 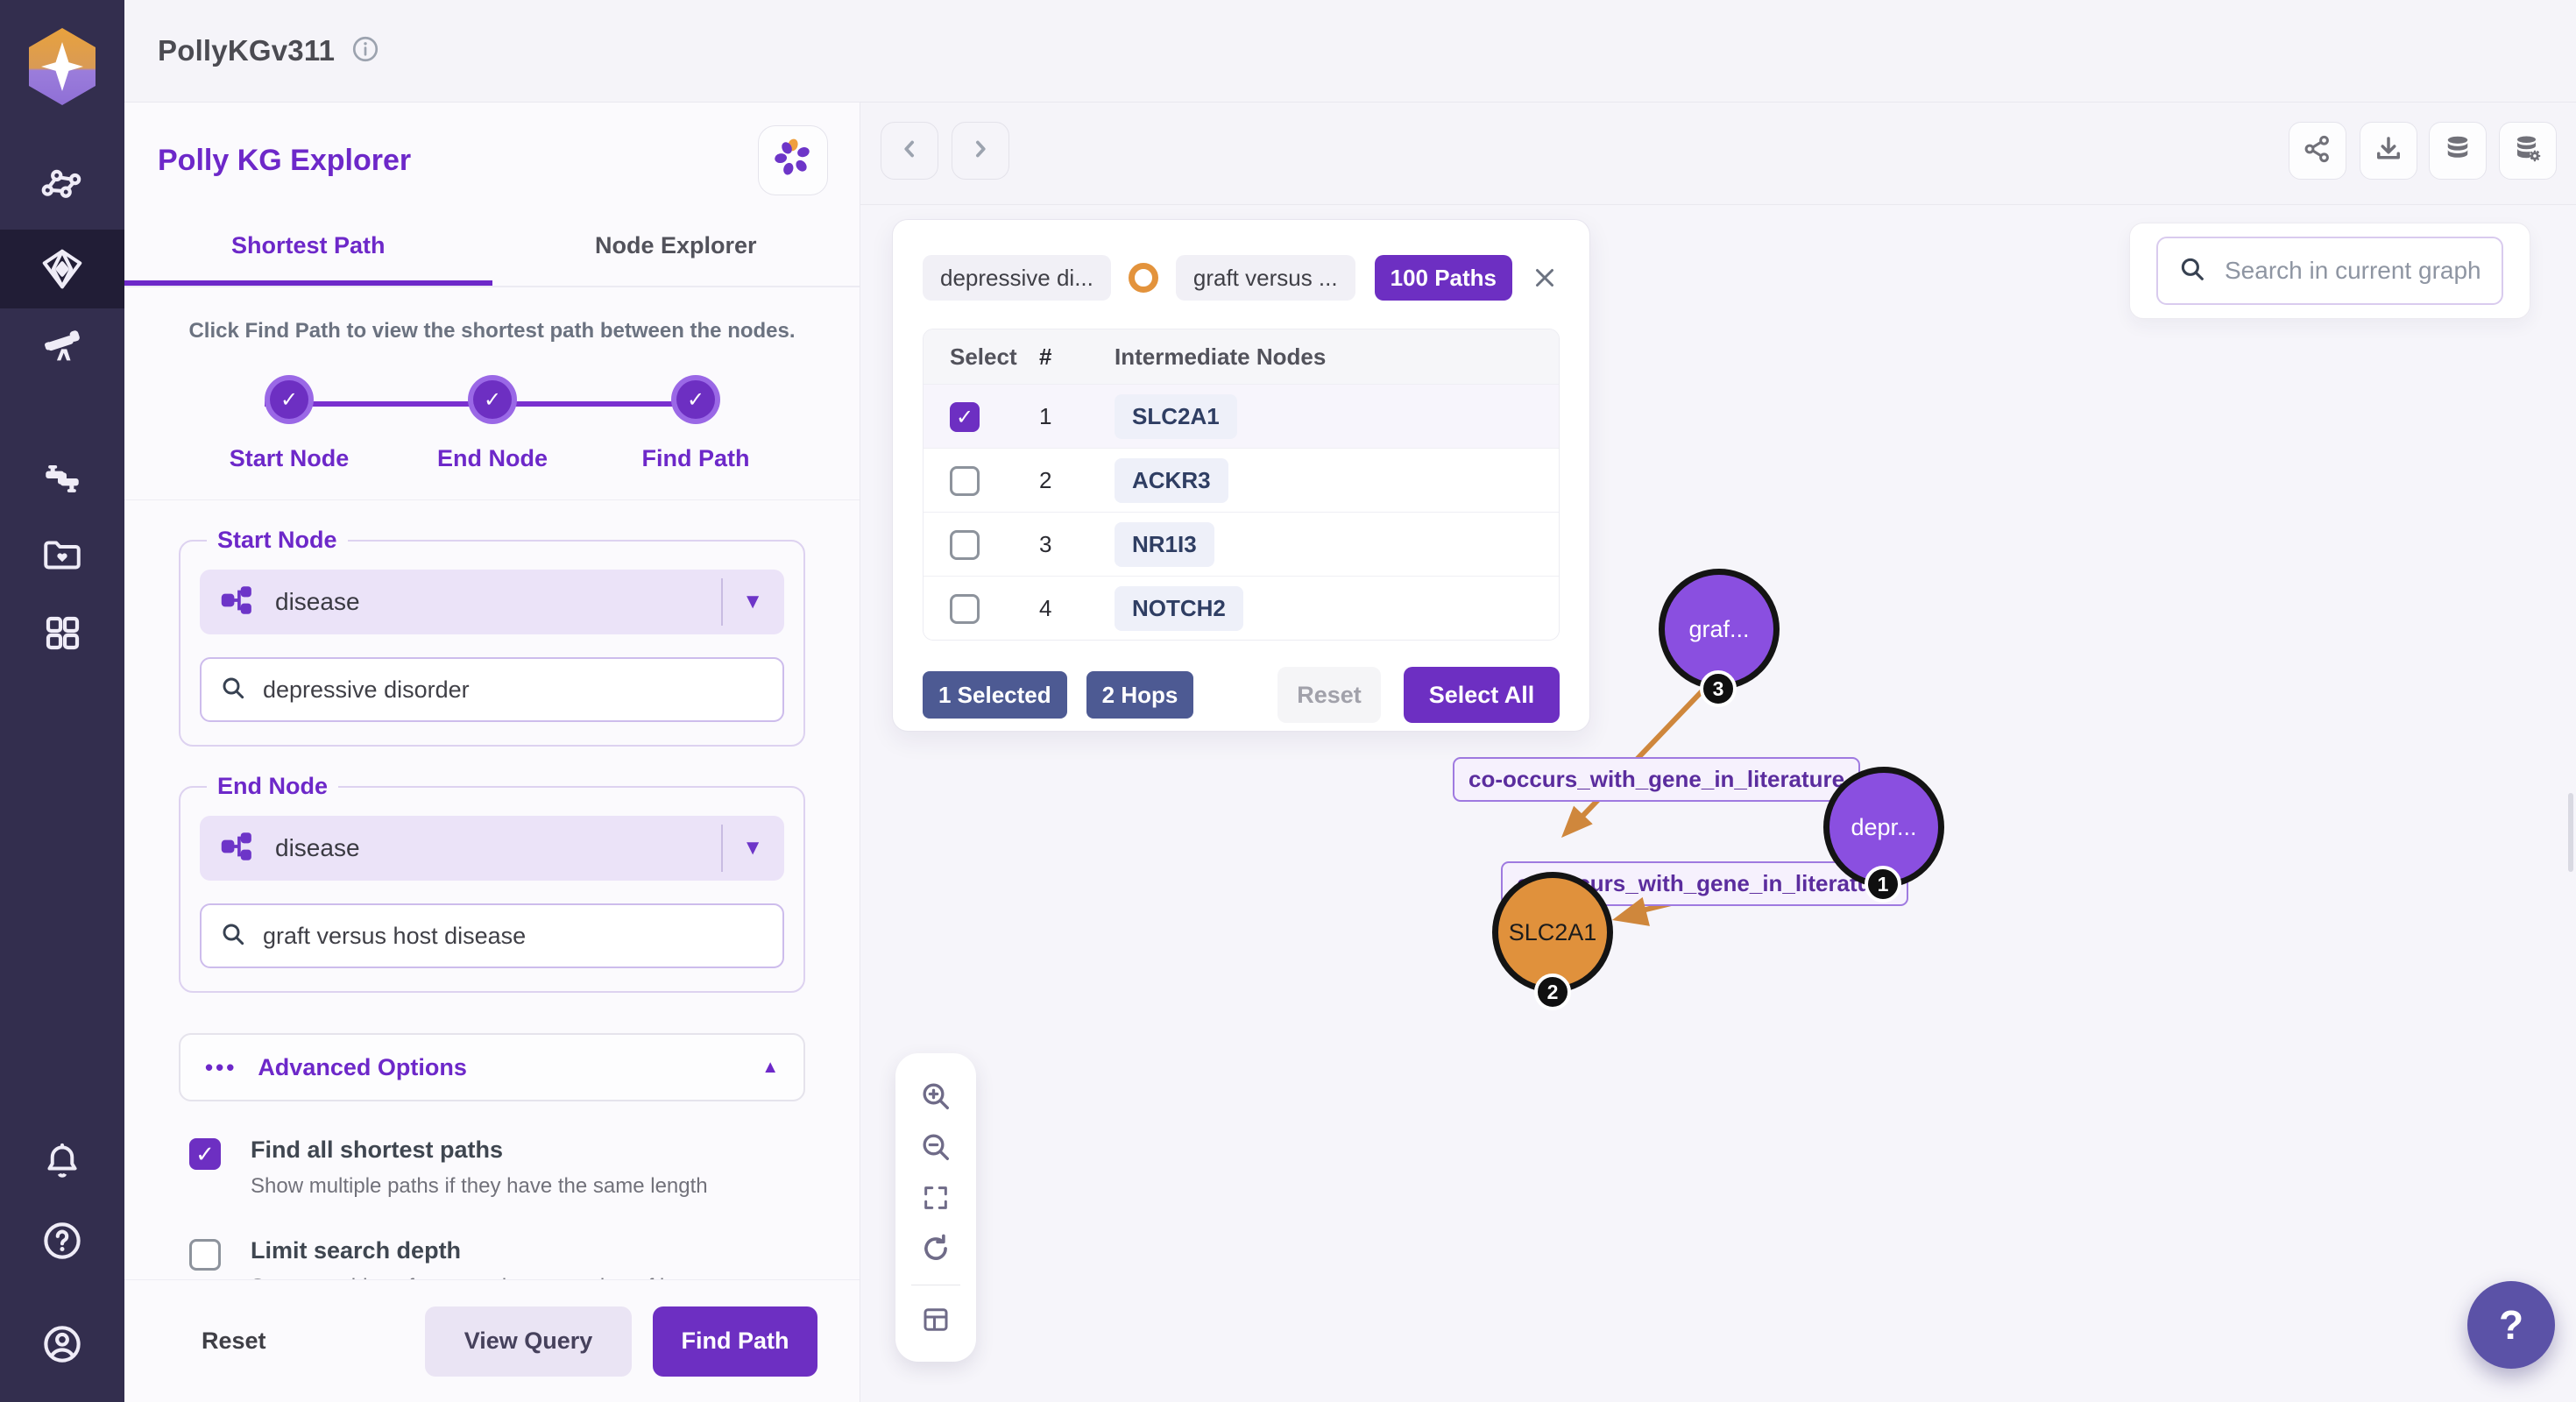 I want to click on kg-diamond-icon, so click(x=62, y=269).